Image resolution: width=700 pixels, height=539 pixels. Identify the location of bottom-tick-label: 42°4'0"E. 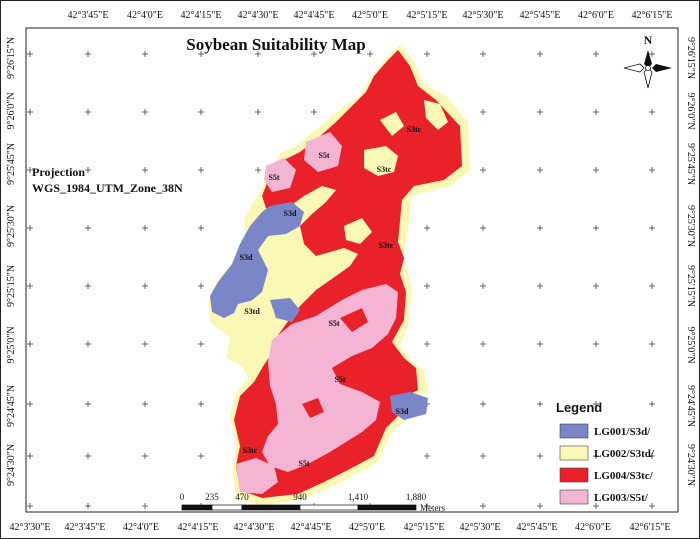
(141, 527).